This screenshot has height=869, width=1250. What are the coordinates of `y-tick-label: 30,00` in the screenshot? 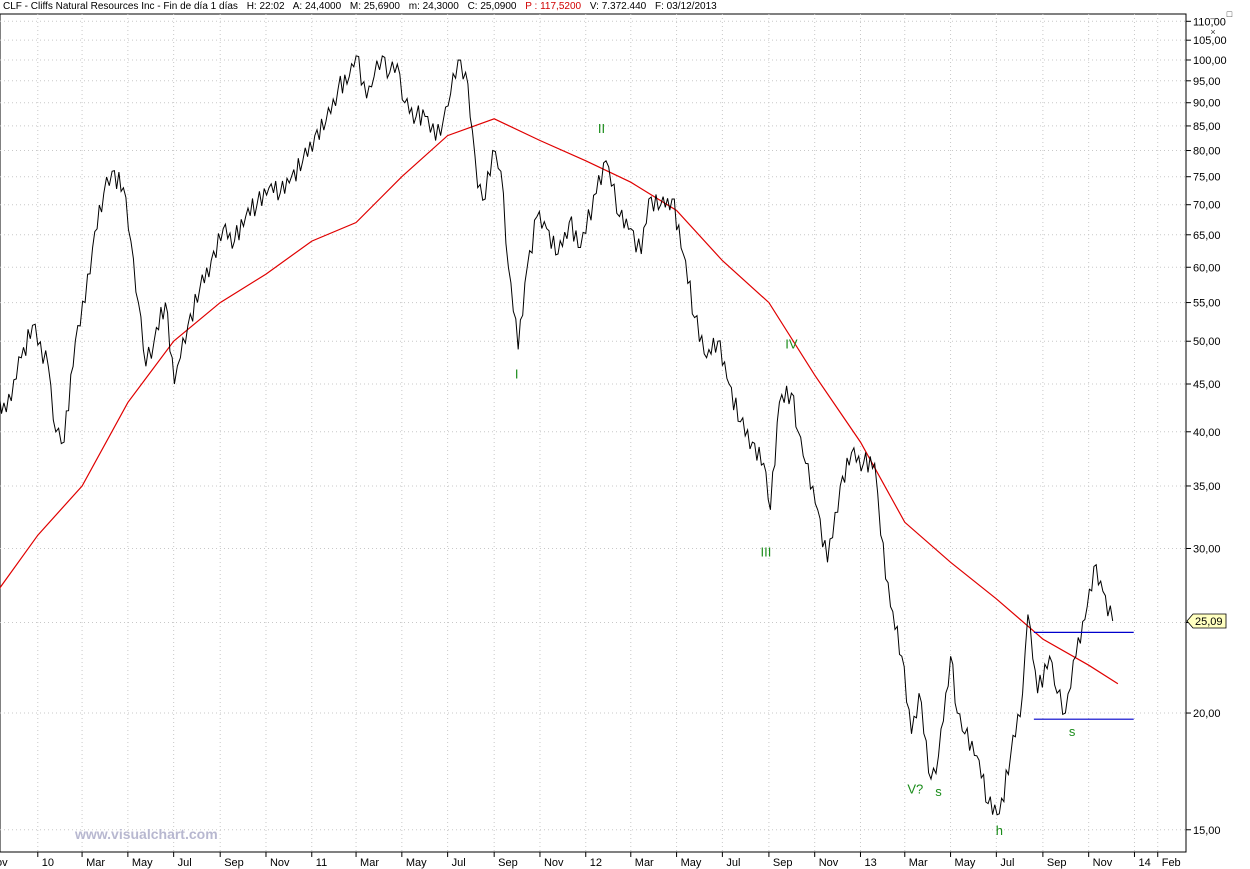 It's located at (1207, 550).